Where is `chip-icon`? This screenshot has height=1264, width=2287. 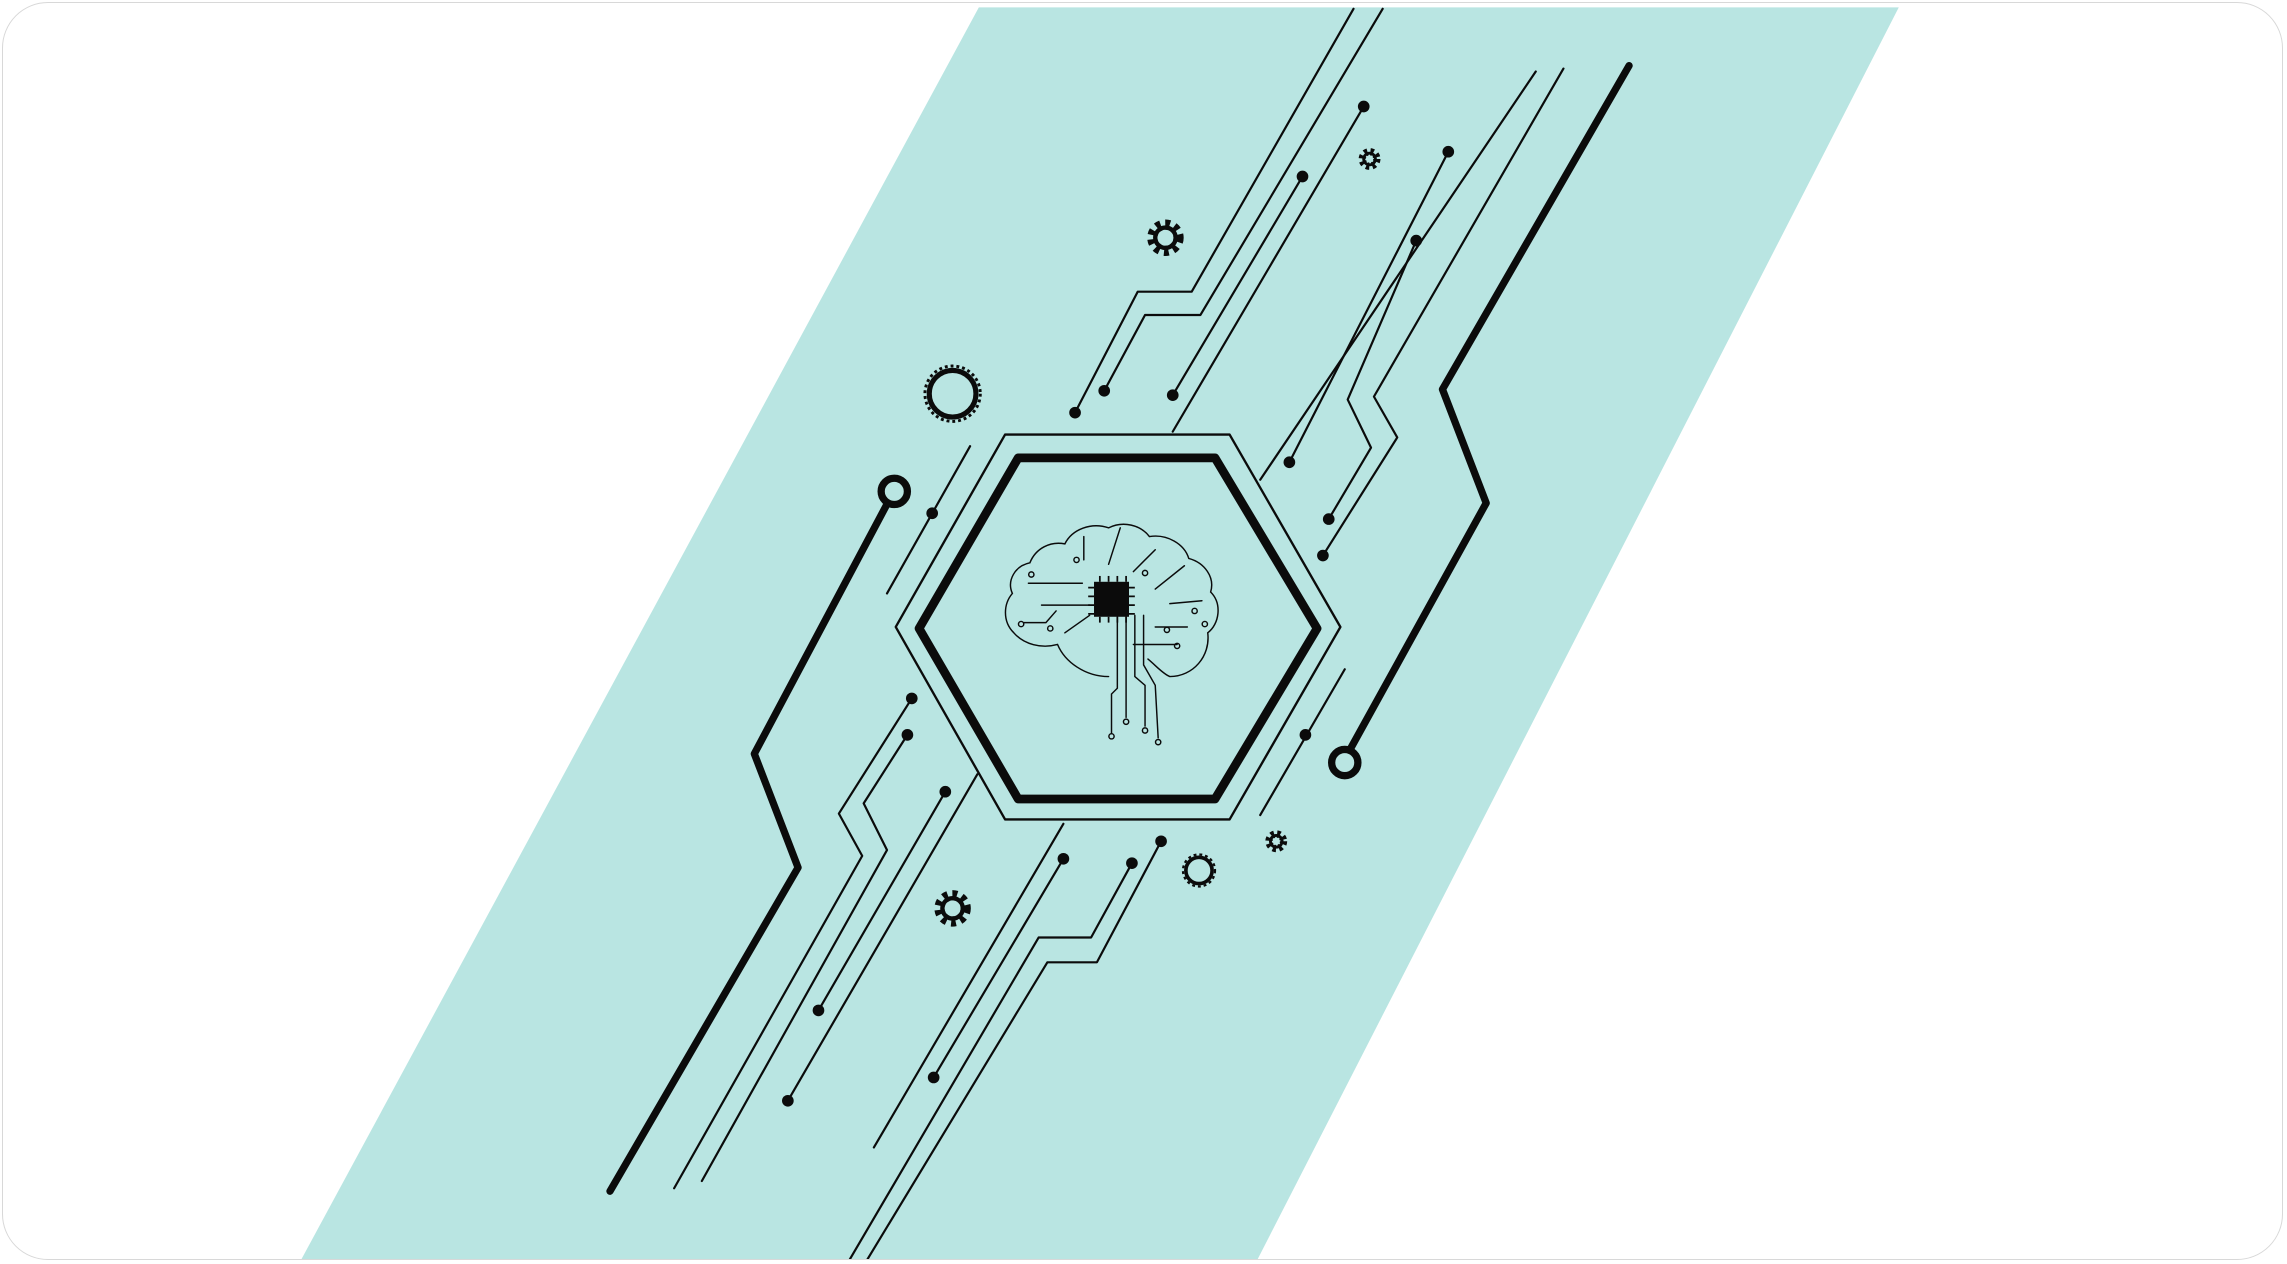
chip-icon is located at coordinates (1112, 599).